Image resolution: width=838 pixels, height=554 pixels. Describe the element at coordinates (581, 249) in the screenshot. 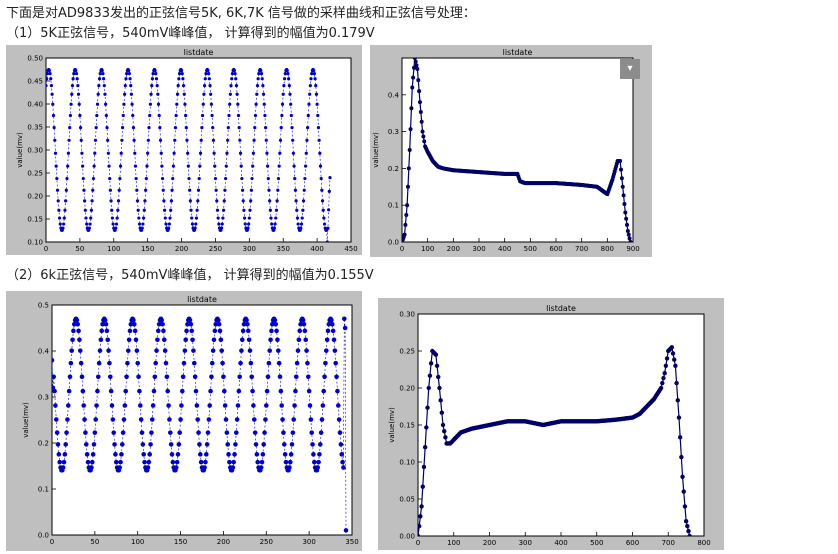

I see `x-tick-label: 700` at that location.